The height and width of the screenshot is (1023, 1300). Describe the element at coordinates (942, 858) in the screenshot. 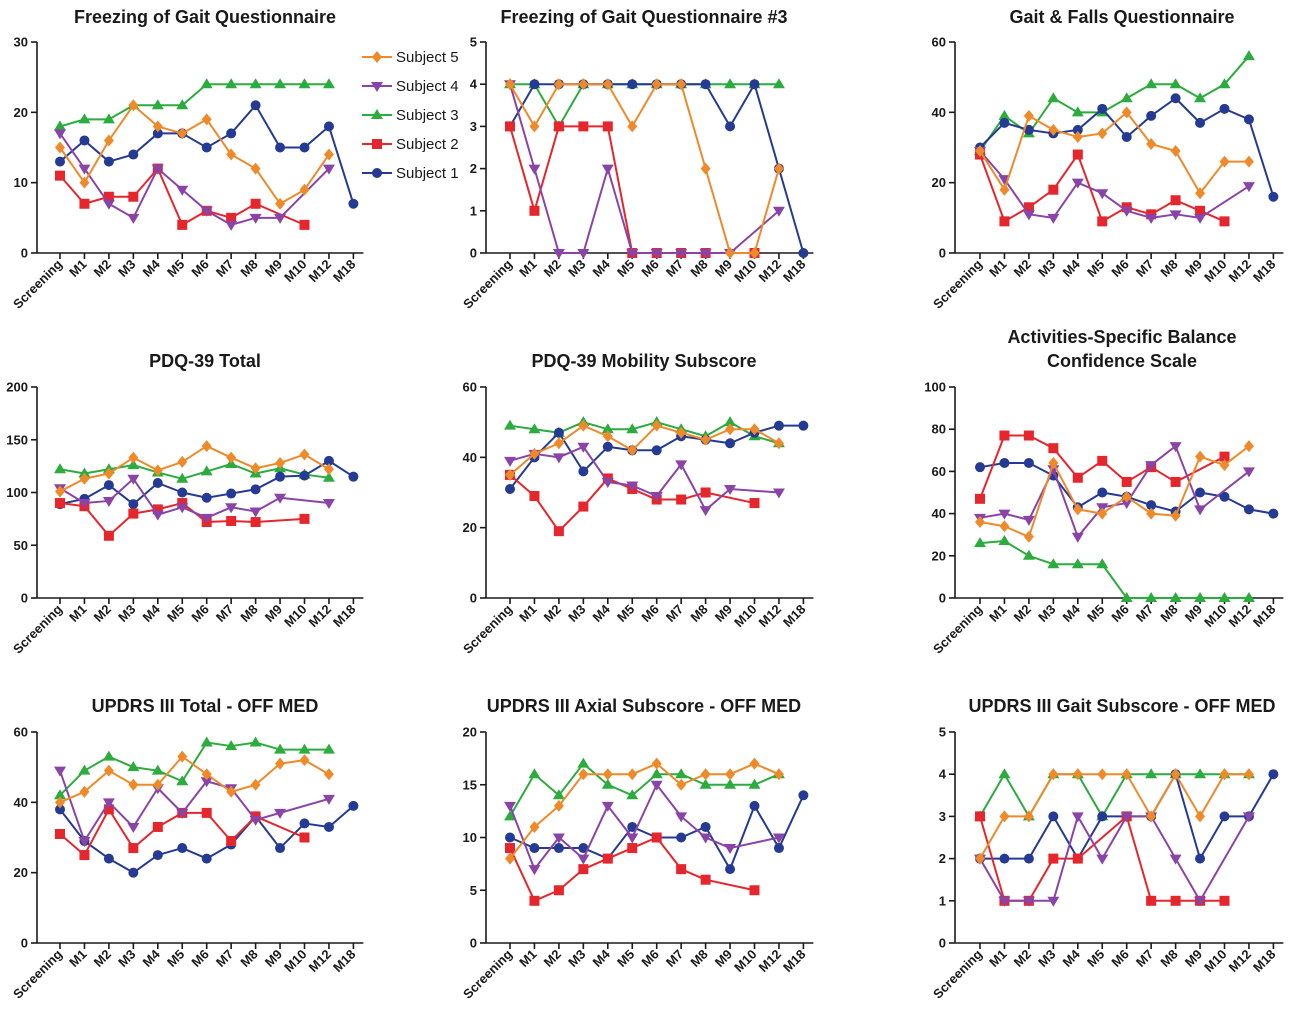

I see `y-tick-label: 2` at that location.